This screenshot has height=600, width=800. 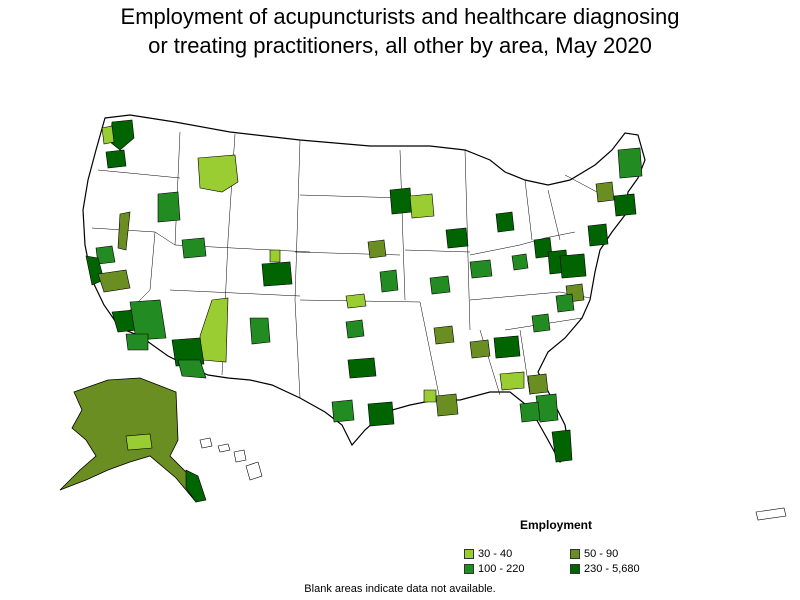 I want to click on area-kc, so click(x=440, y=285).